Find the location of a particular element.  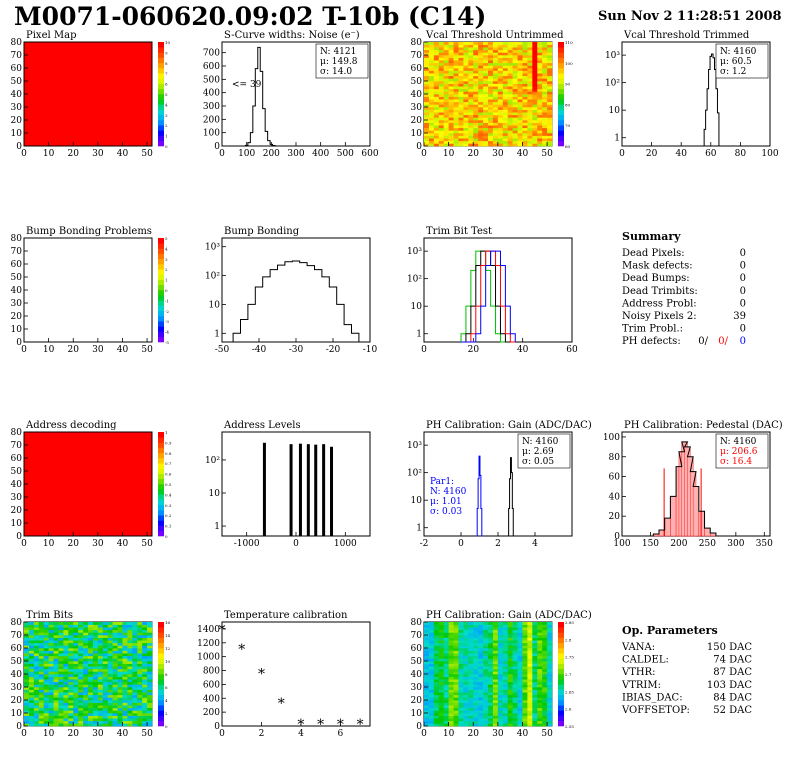

palette-tick-label: 6 is located at coordinates (166, 84).